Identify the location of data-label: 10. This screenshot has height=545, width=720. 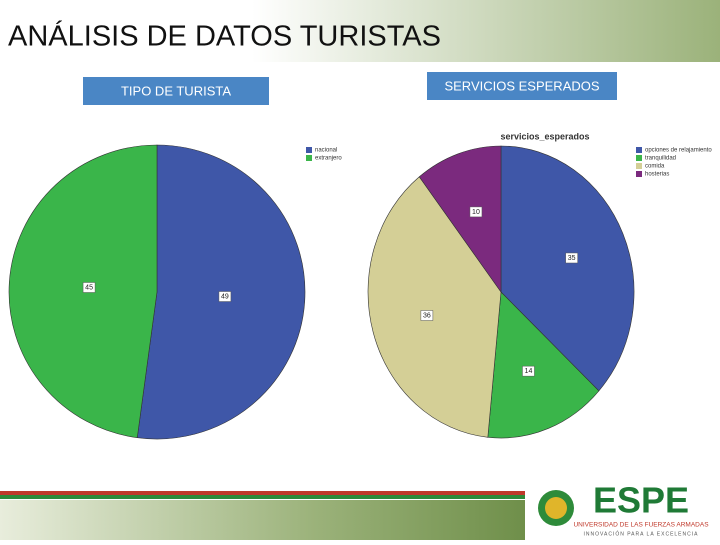
(476, 212).